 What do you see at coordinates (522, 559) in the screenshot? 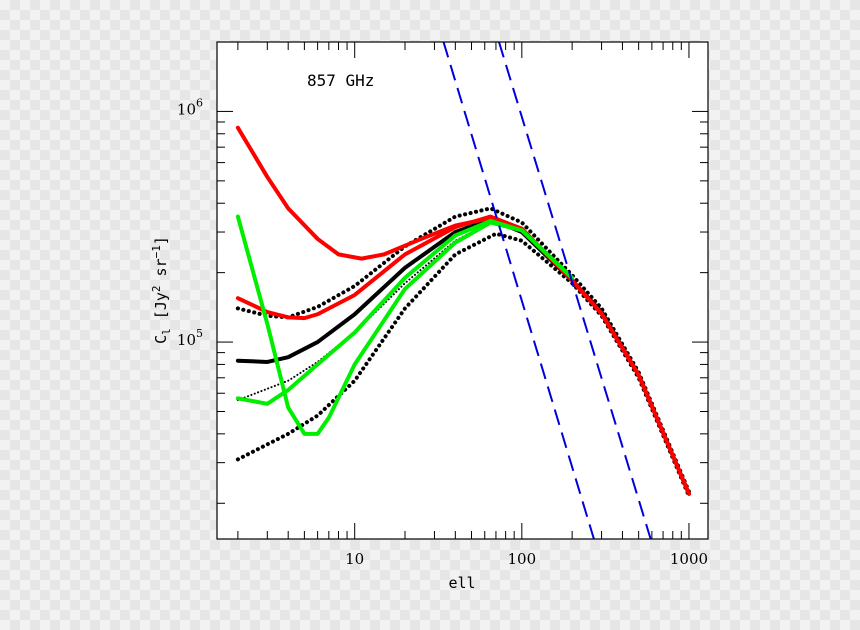
I see `x-tick-label: 100` at bounding box center [522, 559].